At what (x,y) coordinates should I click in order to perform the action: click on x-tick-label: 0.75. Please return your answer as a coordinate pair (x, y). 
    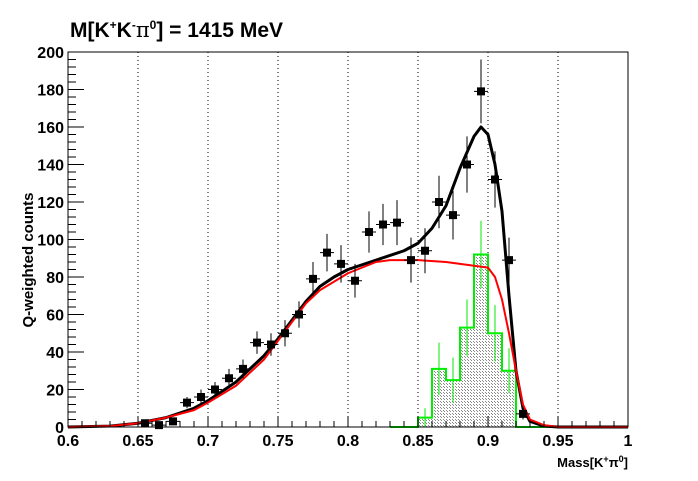
    Looking at the image, I should click on (277, 441).